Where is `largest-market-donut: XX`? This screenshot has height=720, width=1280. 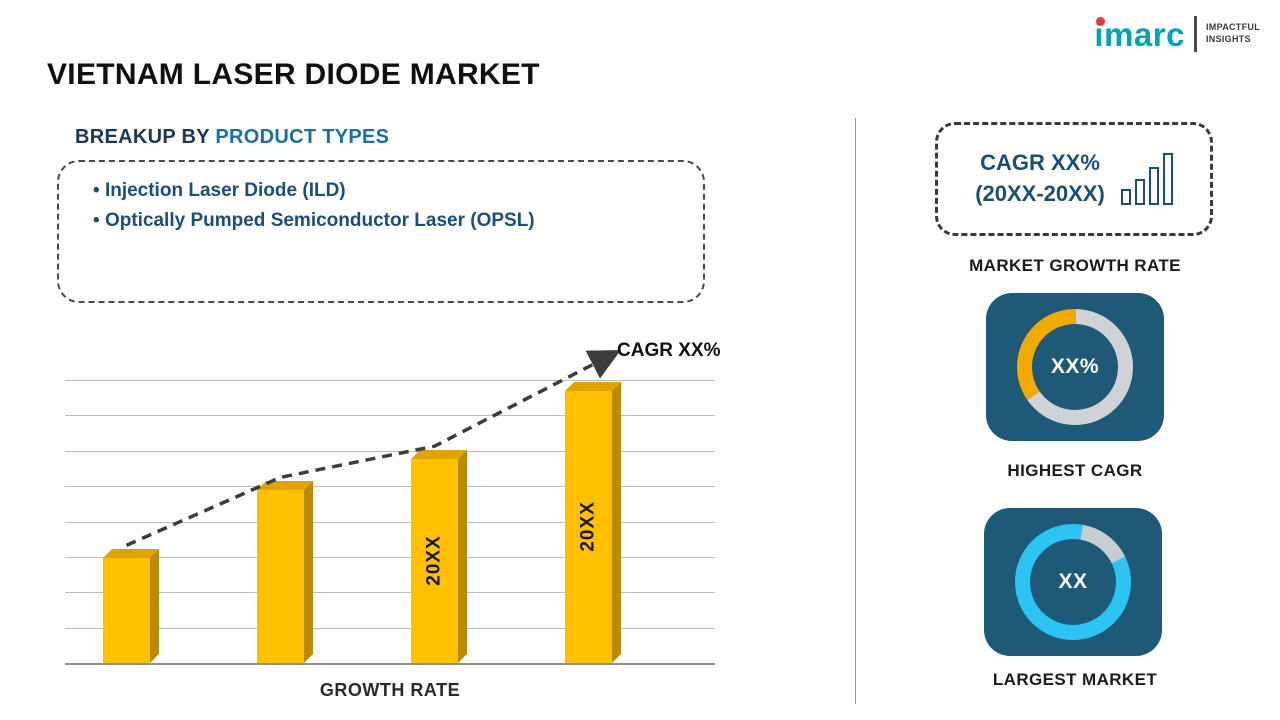
largest-market-donut: XX is located at coordinates (1073, 582).